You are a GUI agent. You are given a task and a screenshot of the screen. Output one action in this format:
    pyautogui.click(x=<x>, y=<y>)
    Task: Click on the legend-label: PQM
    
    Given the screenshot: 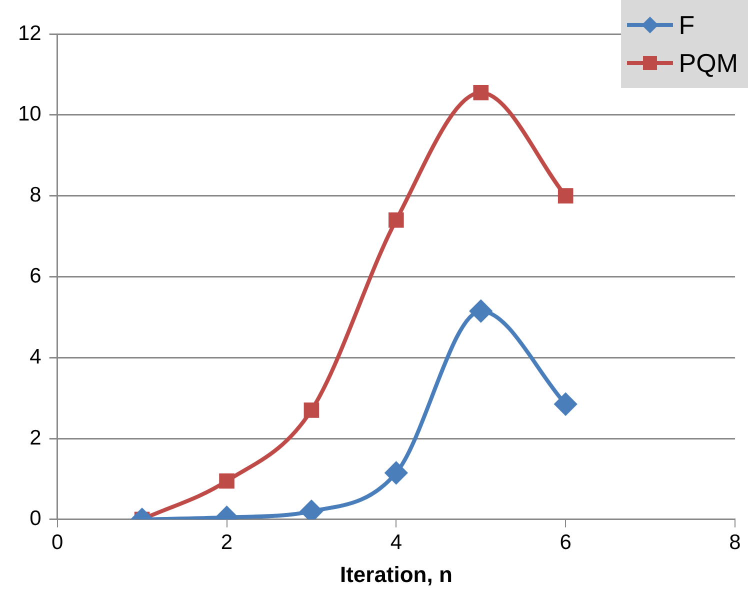 What is the action you would take?
    pyautogui.click(x=708, y=63)
    